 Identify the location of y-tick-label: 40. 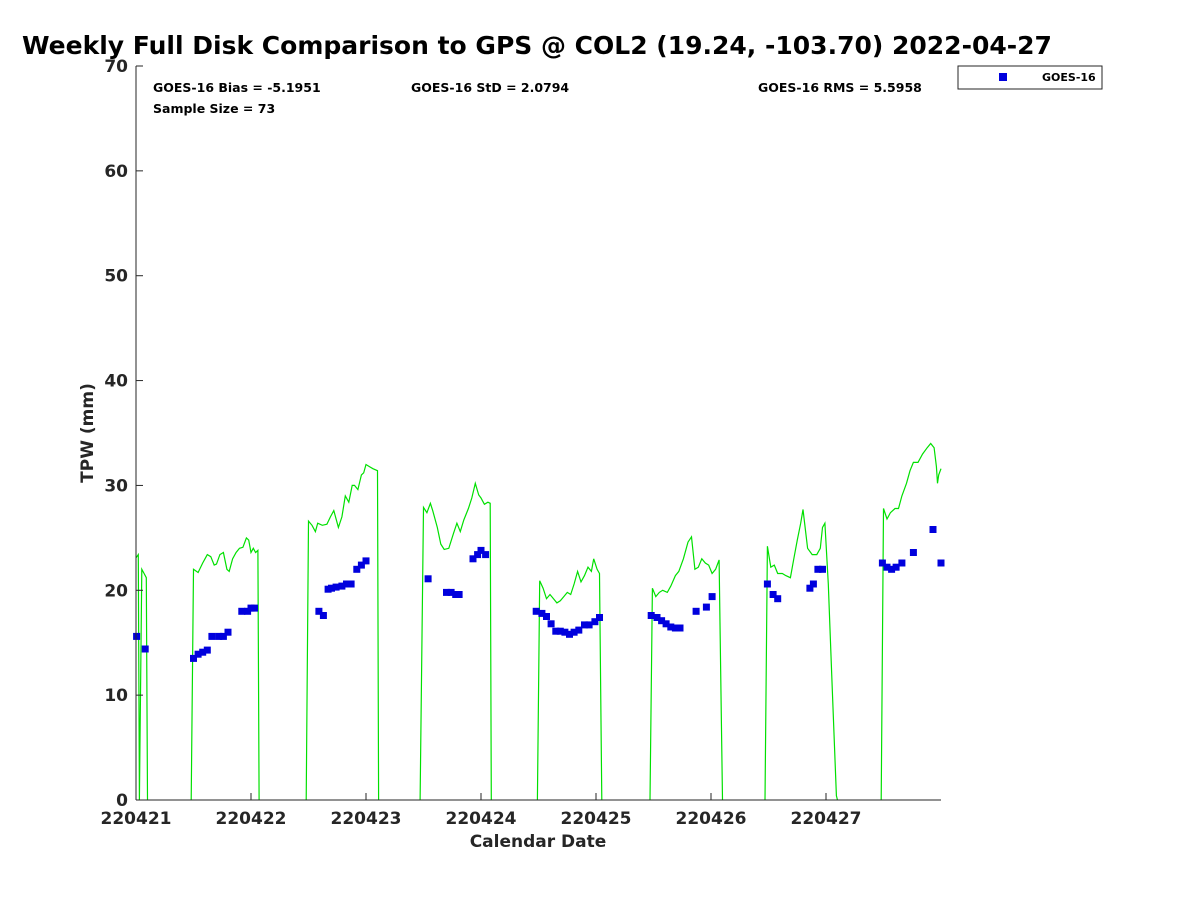
(116, 382).